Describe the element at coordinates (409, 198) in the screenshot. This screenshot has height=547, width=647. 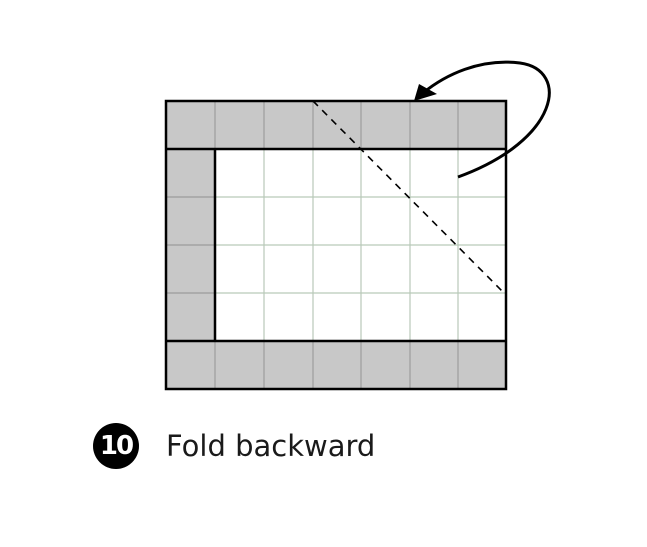
I see `fold-line-dashed` at that location.